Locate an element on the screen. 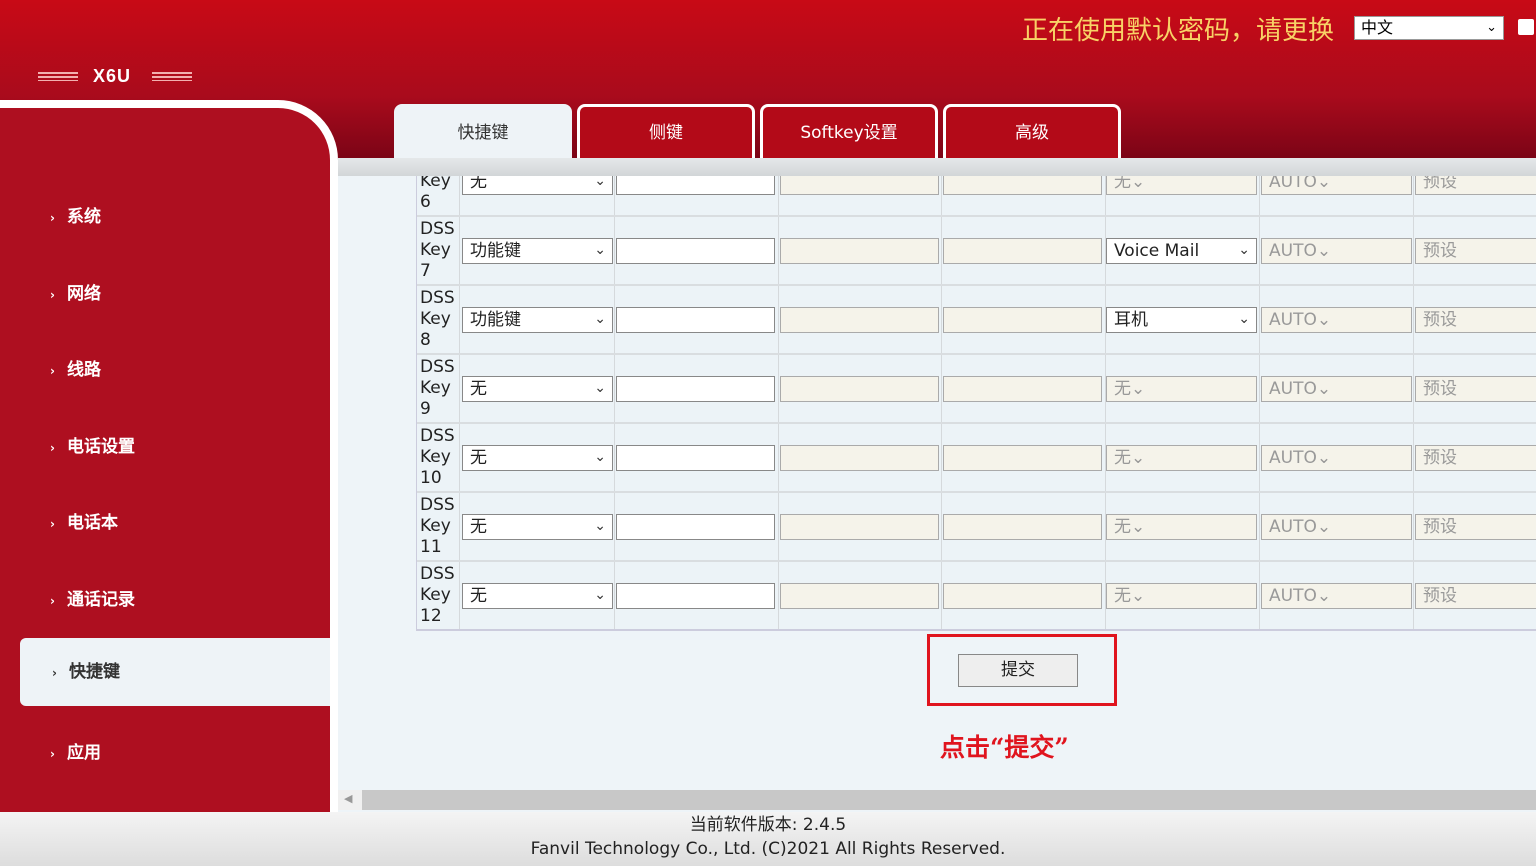  sidebar-item-2: › 线路 is located at coordinates (75, 367).